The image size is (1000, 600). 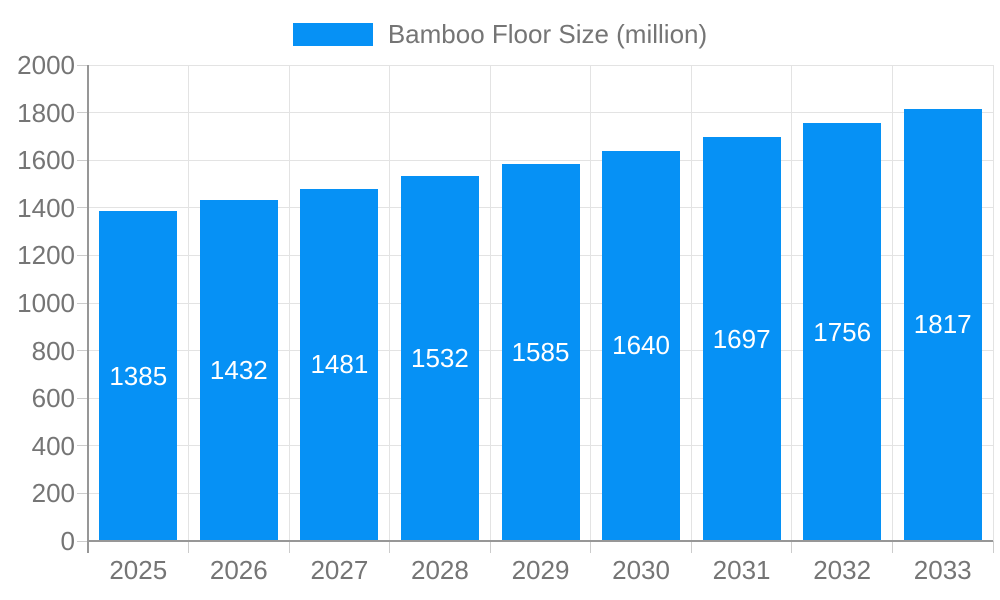 What do you see at coordinates (67, 541) in the screenshot?
I see `y-axis-label: 0` at bounding box center [67, 541].